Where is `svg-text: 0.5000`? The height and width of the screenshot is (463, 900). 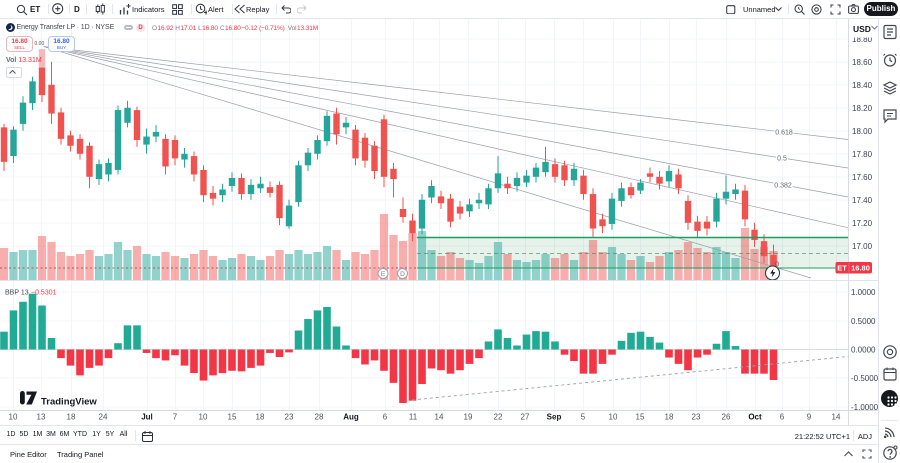
svg-text: 0.5000 is located at coordinates (863, 321).